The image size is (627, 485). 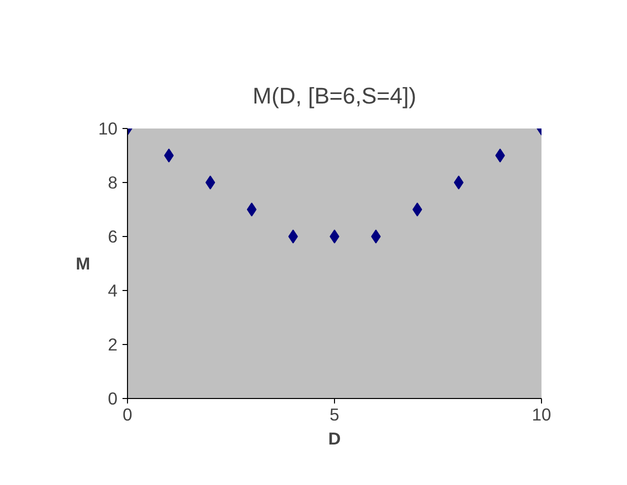 I want to click on chart-title: M(D, [B=6,S=4]), so click(x=334, y=95).